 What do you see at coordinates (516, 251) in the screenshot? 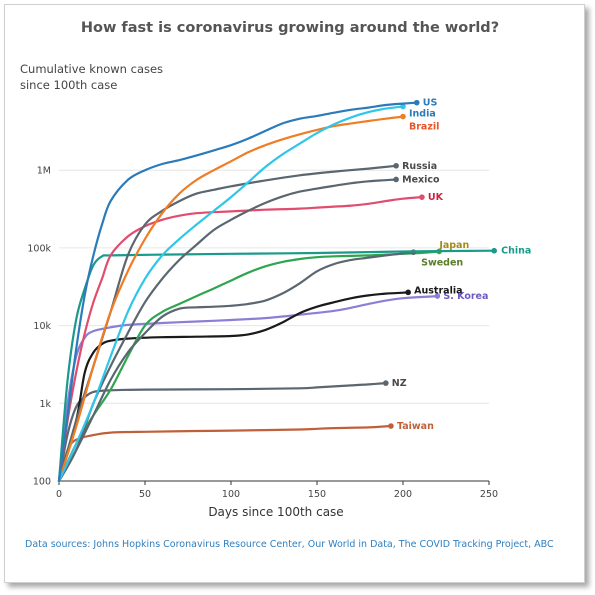
I see `series-label-china: China` at bounding box center [516, 251].